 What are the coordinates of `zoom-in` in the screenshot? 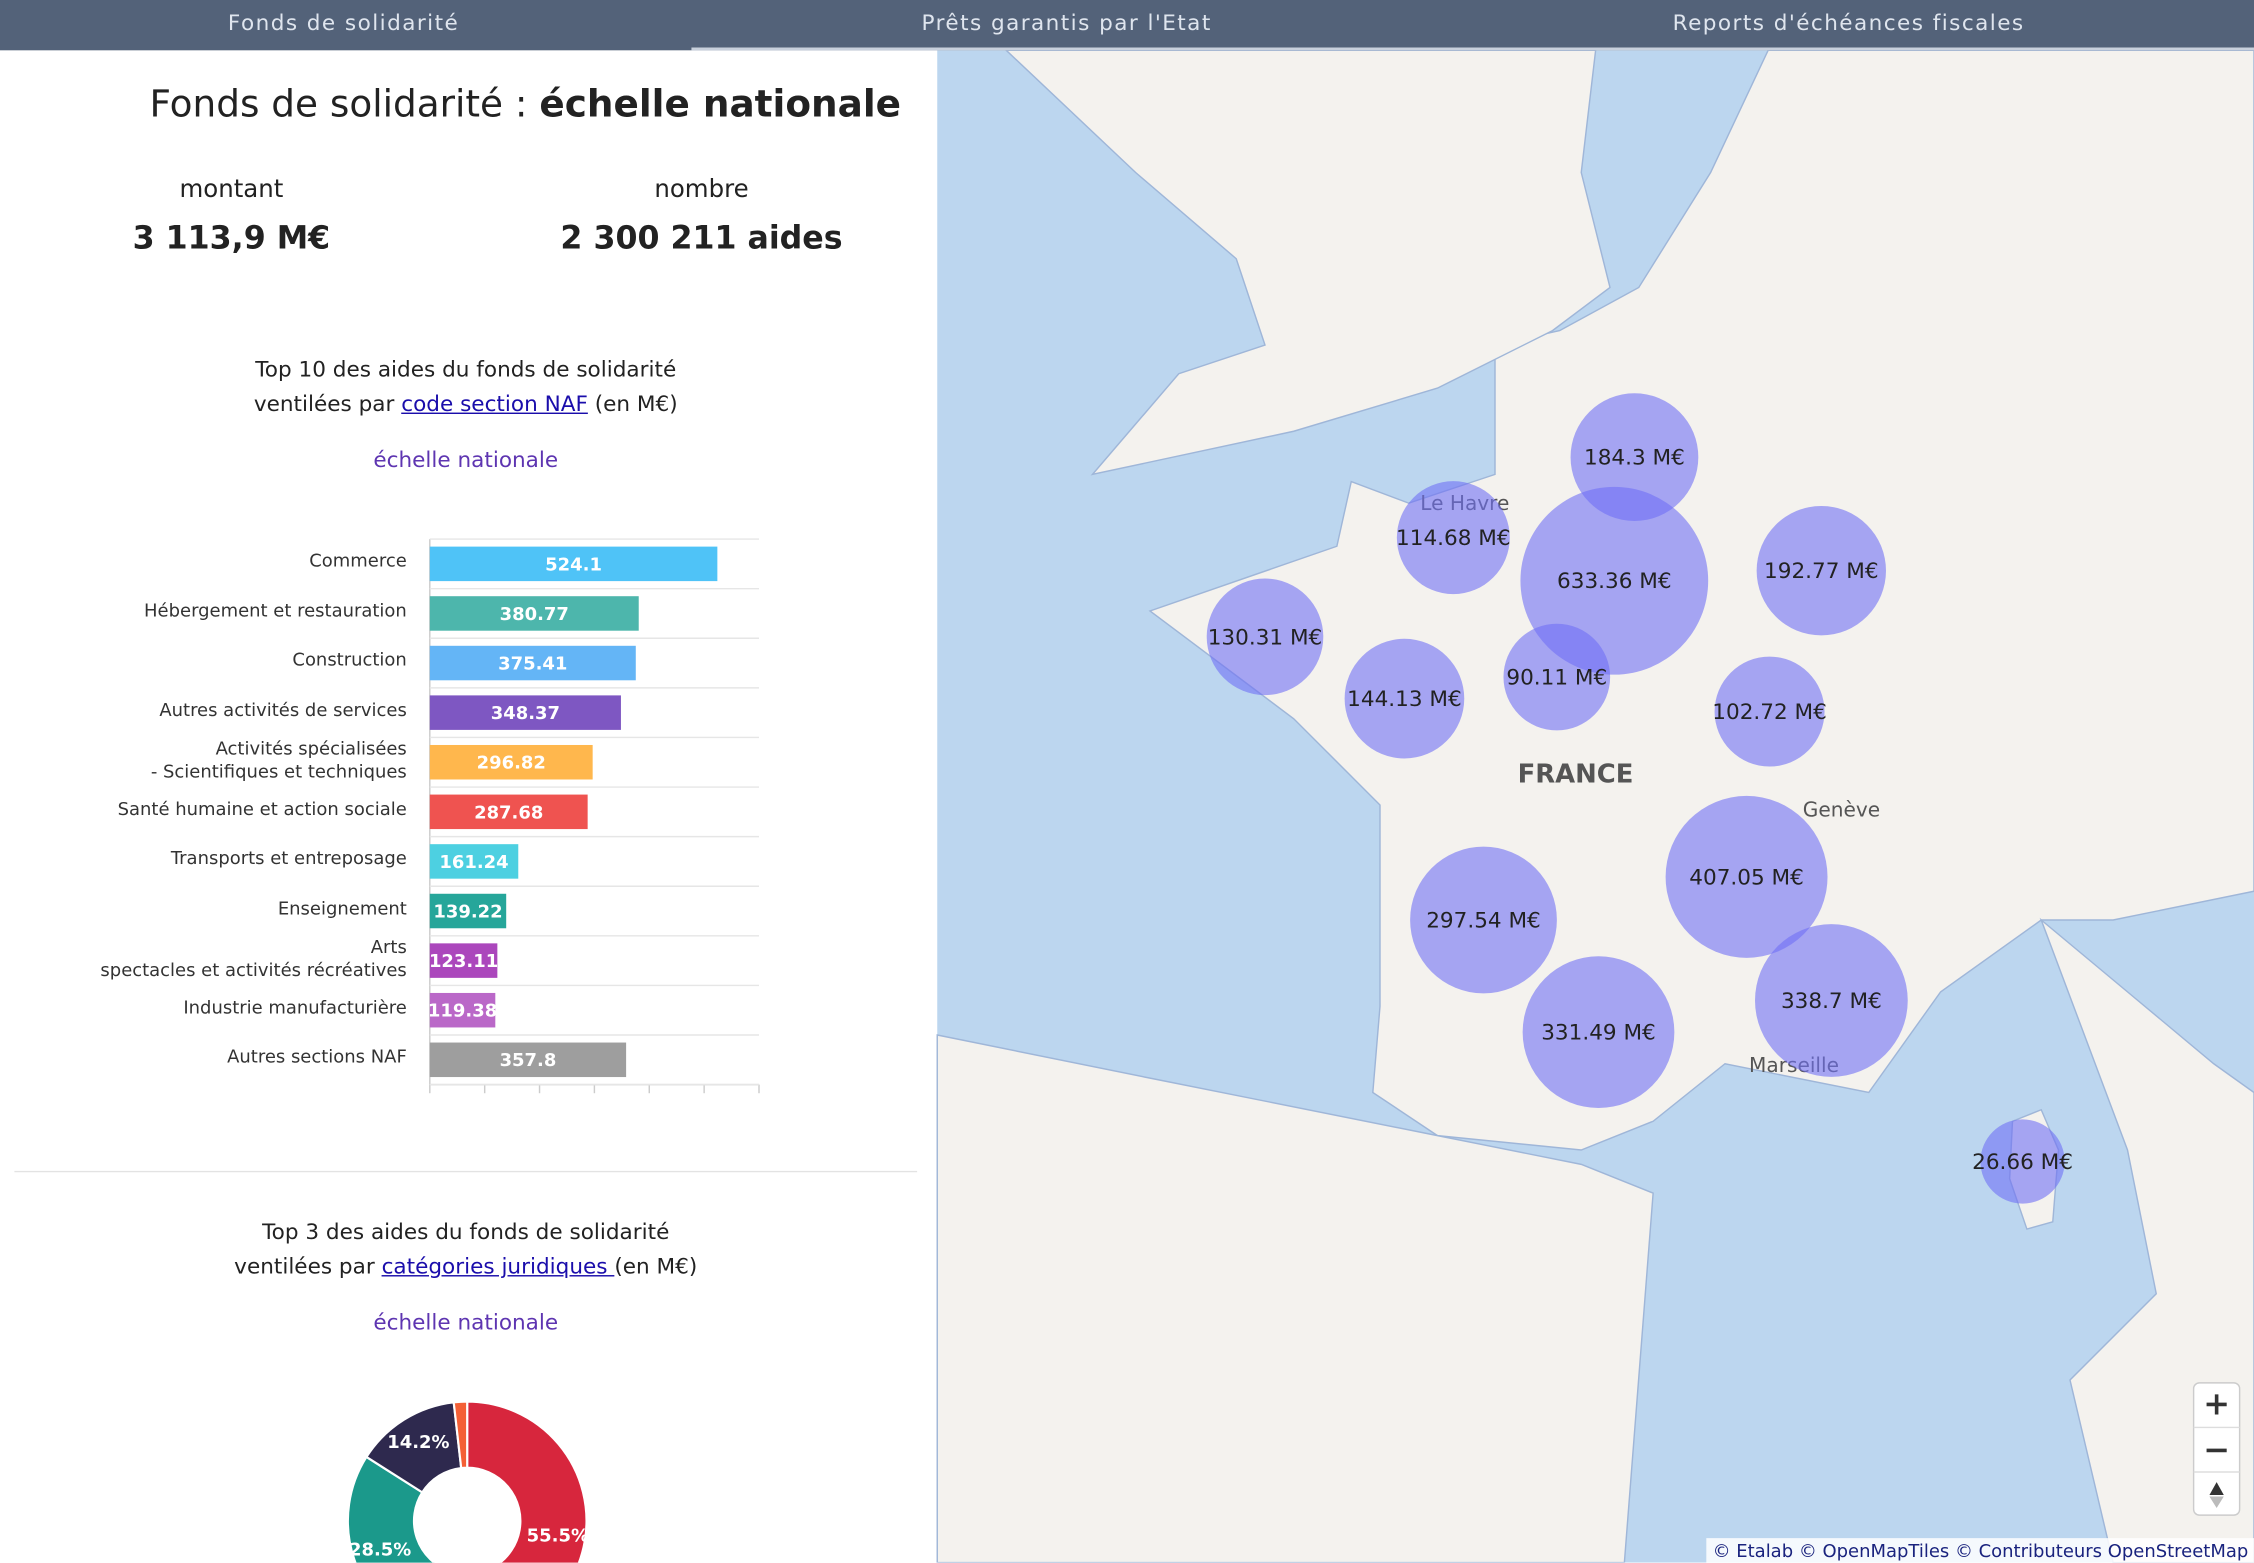 It's located at (2216, 1404).